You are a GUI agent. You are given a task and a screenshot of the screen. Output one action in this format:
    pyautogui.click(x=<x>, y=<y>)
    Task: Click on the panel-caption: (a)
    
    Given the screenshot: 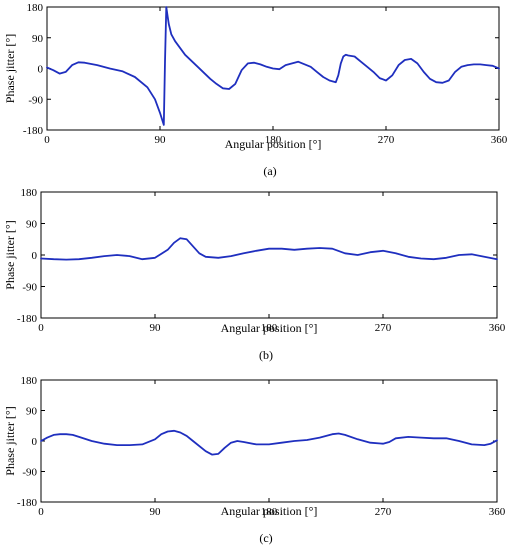 What is the action you would take?
    pyautogui.click(x=269, y=171)
    